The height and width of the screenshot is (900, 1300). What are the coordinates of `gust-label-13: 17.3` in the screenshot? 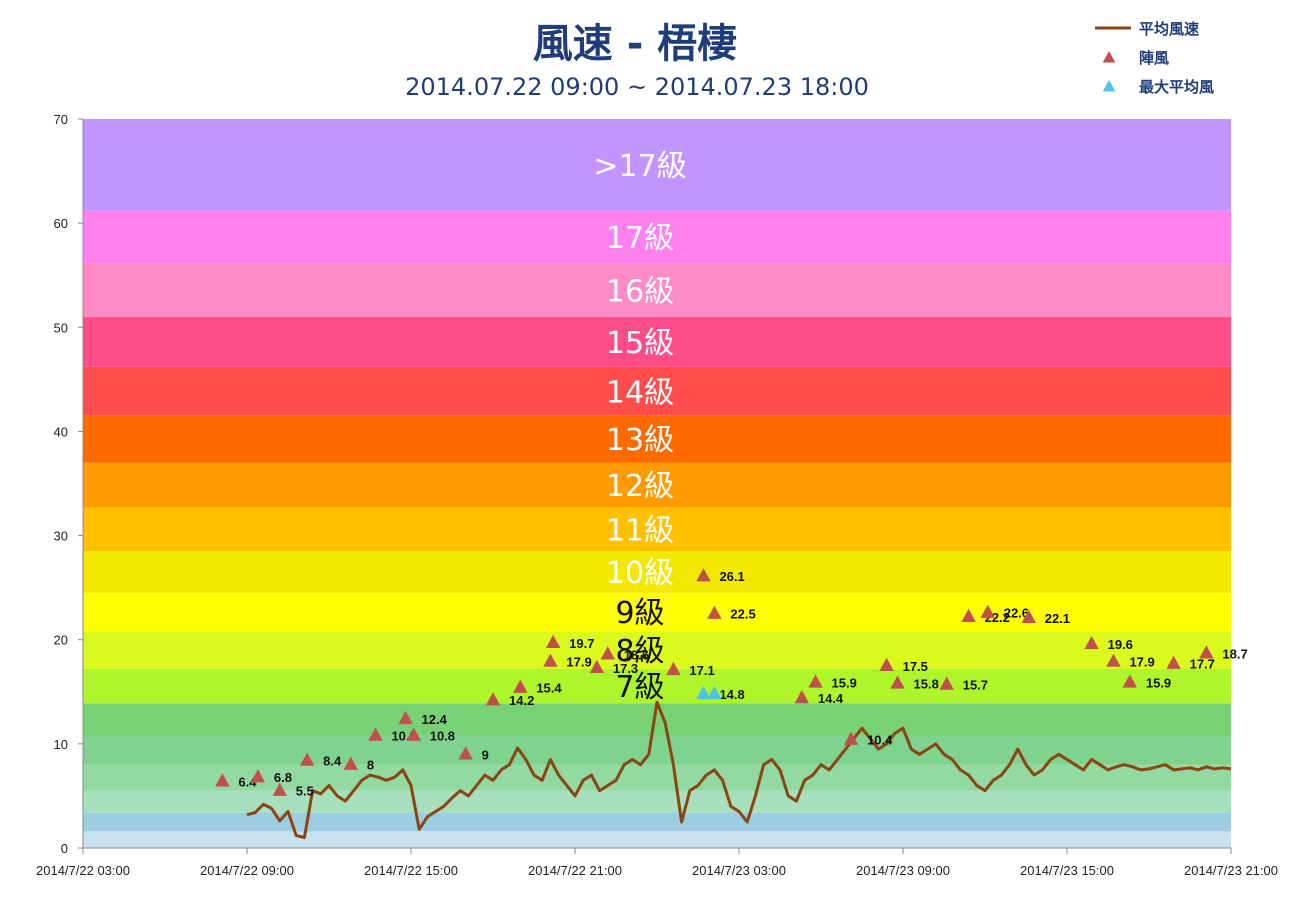 It's located at (625, 668).